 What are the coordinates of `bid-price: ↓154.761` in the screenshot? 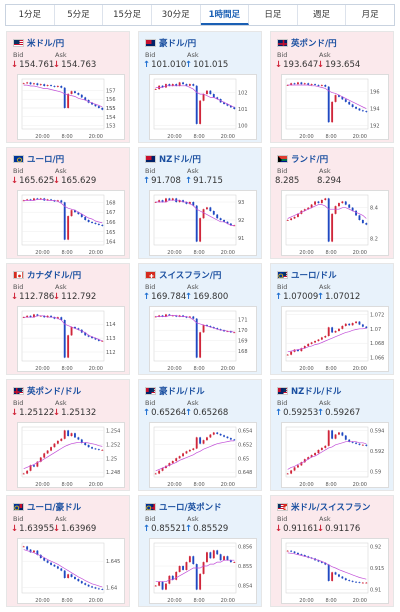 It's located at (32, 65).